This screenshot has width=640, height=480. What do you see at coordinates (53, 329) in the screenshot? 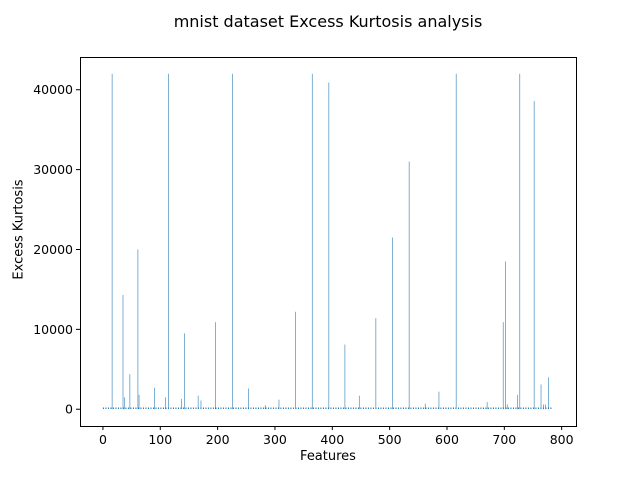
I see `y-tick-label: 10000` at bounding box center [53, 329].